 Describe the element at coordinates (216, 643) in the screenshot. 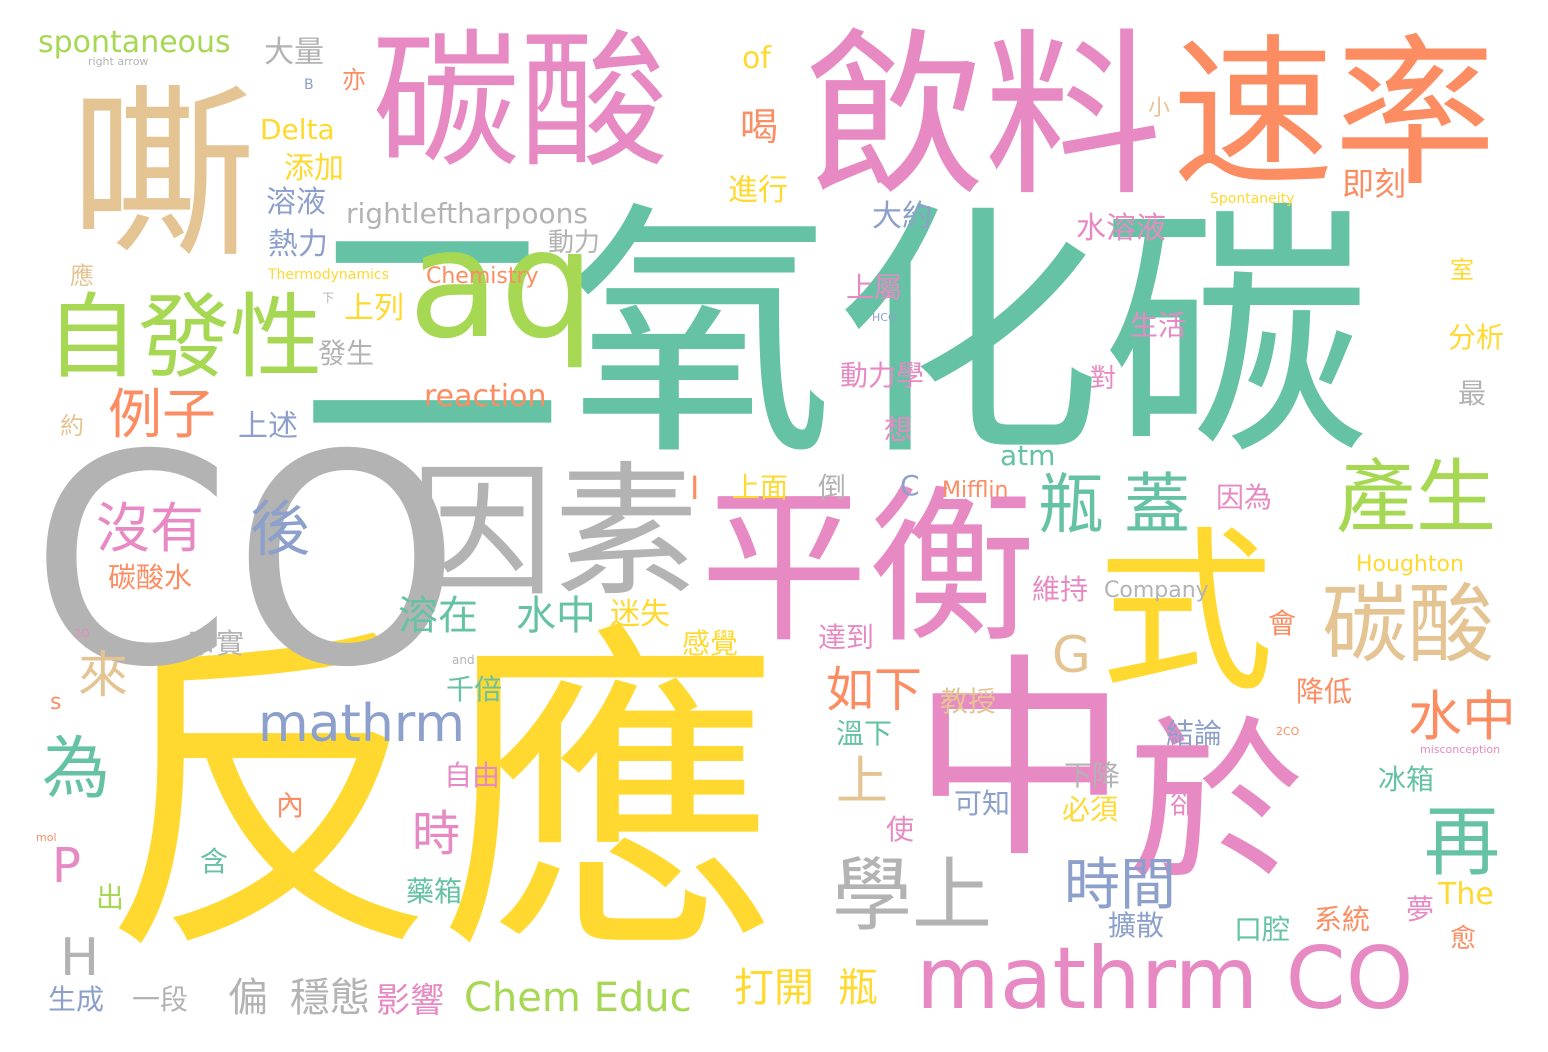

I see `cloud-word: 事實` at that location.